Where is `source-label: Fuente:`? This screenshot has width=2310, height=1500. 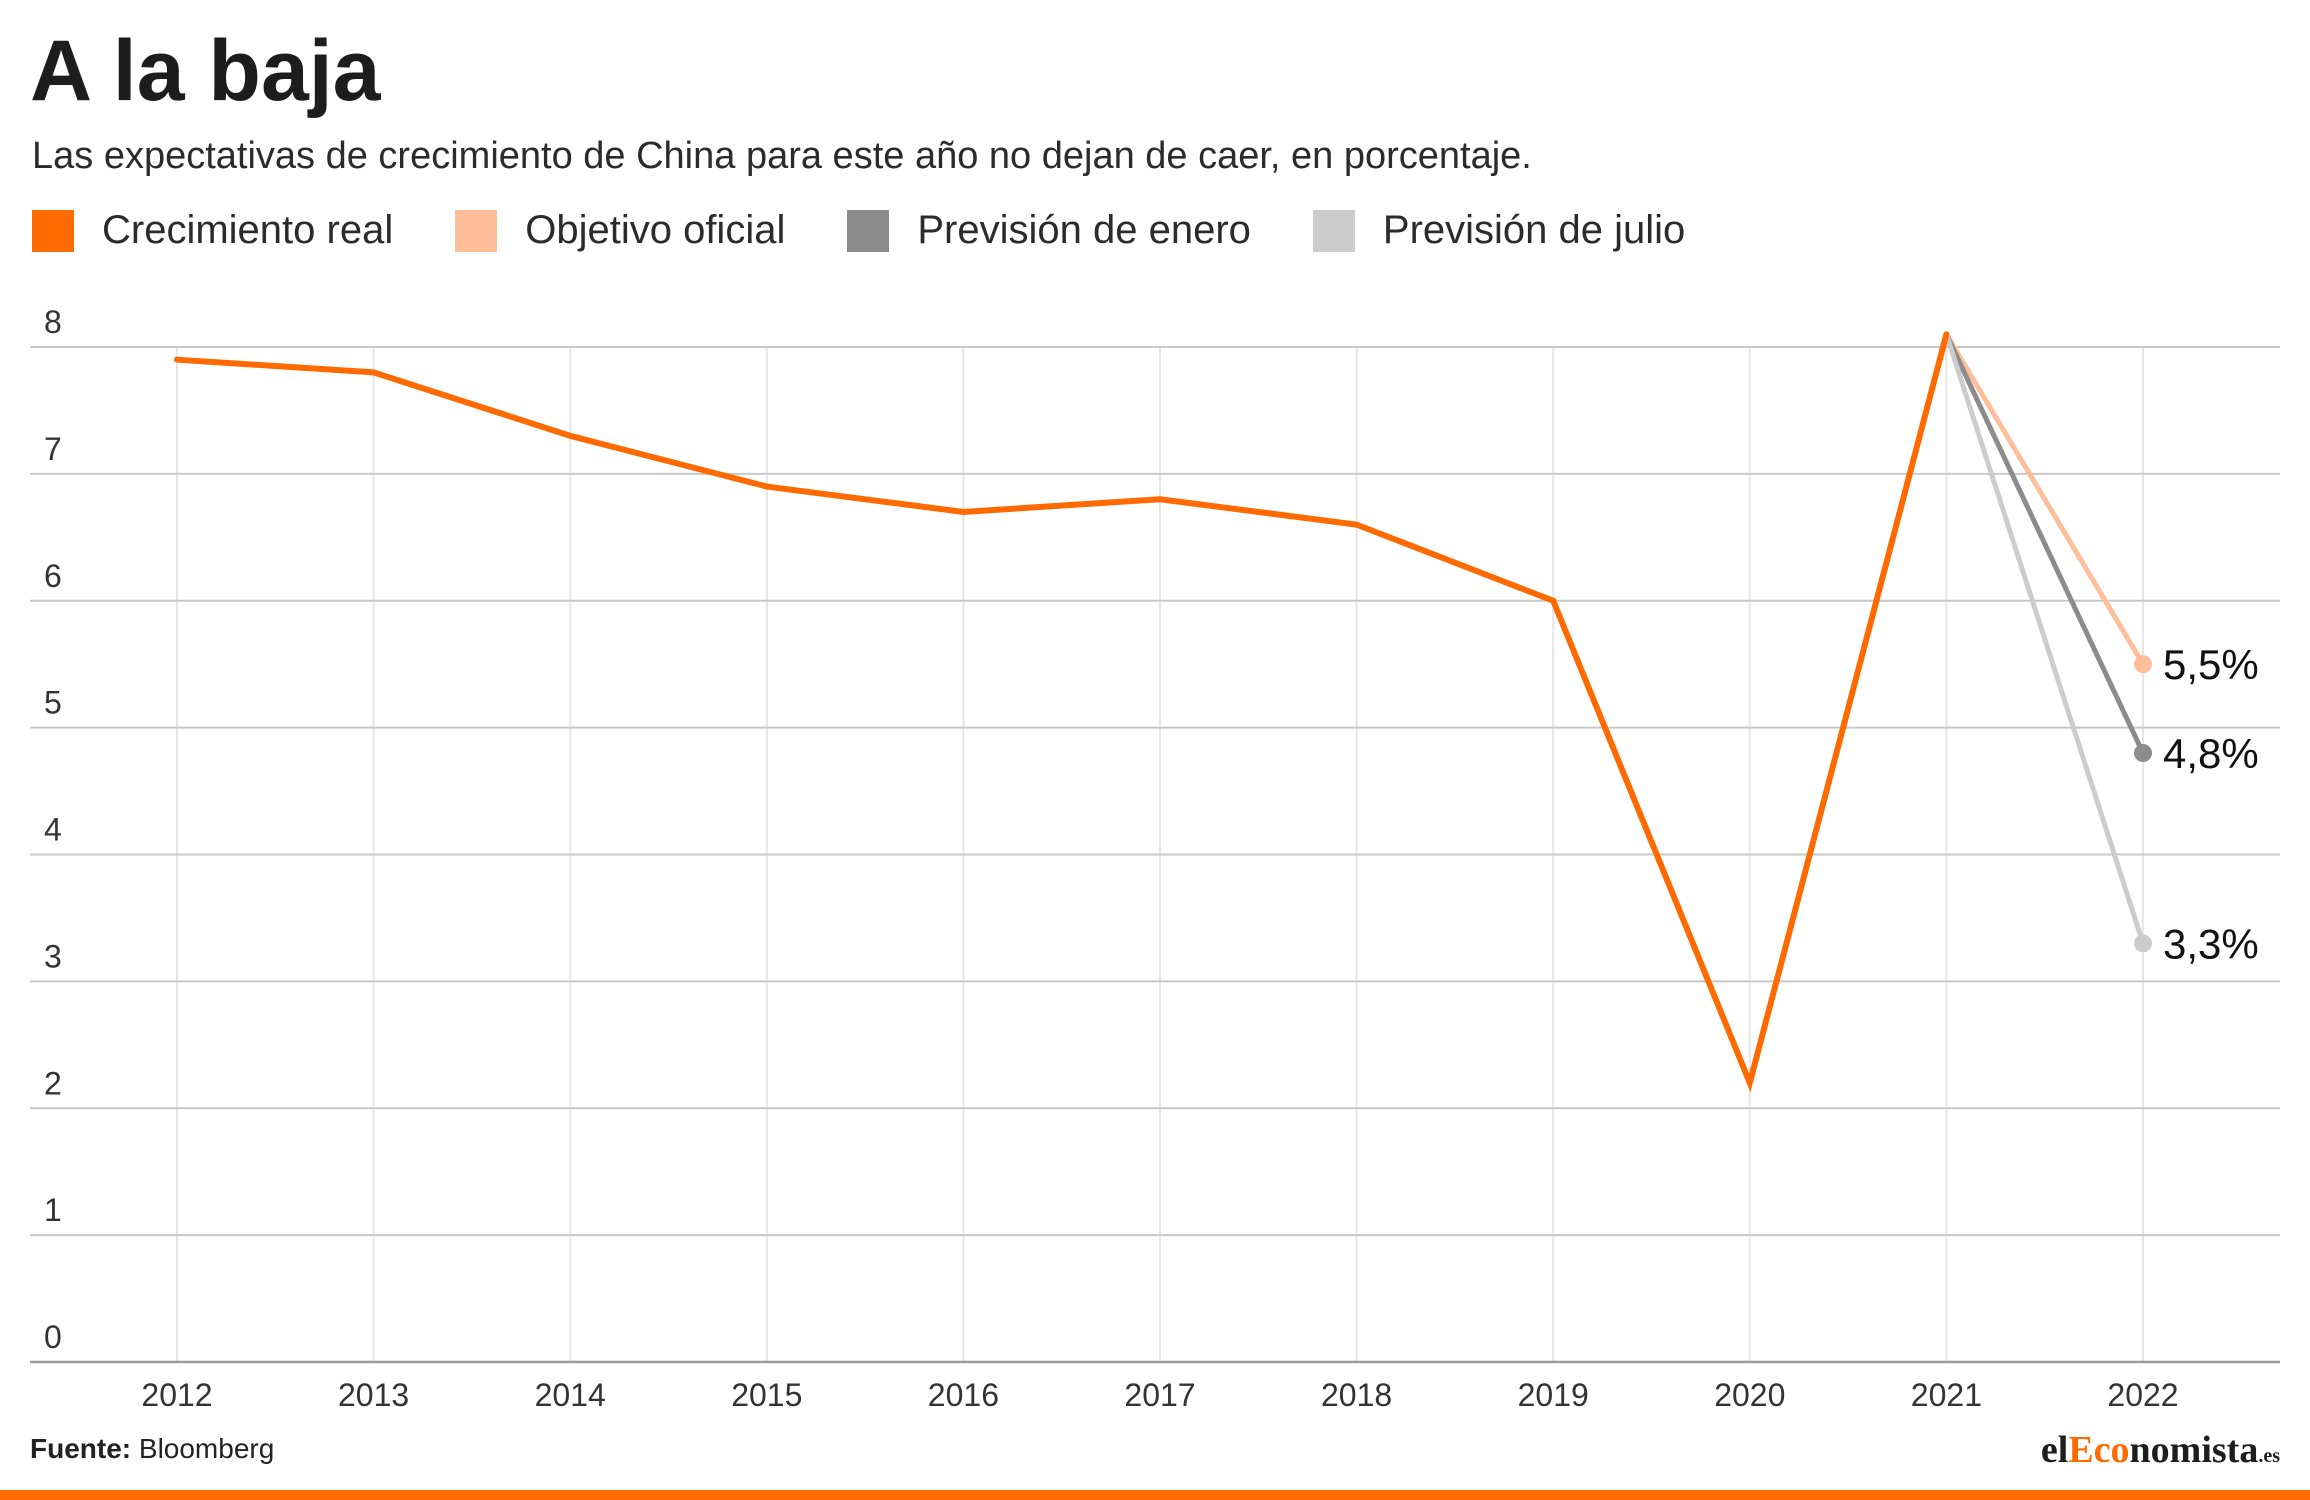 source-label: Fuente: is located at coordinates (81, 1448).